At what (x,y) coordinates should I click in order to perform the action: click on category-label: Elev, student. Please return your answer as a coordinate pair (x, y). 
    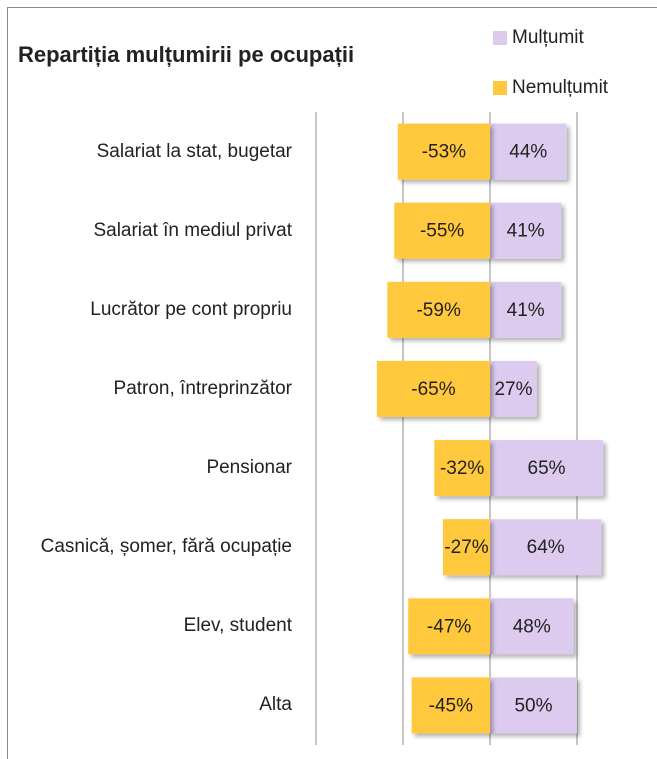
    Looking at the image, I should click on (237, 626).